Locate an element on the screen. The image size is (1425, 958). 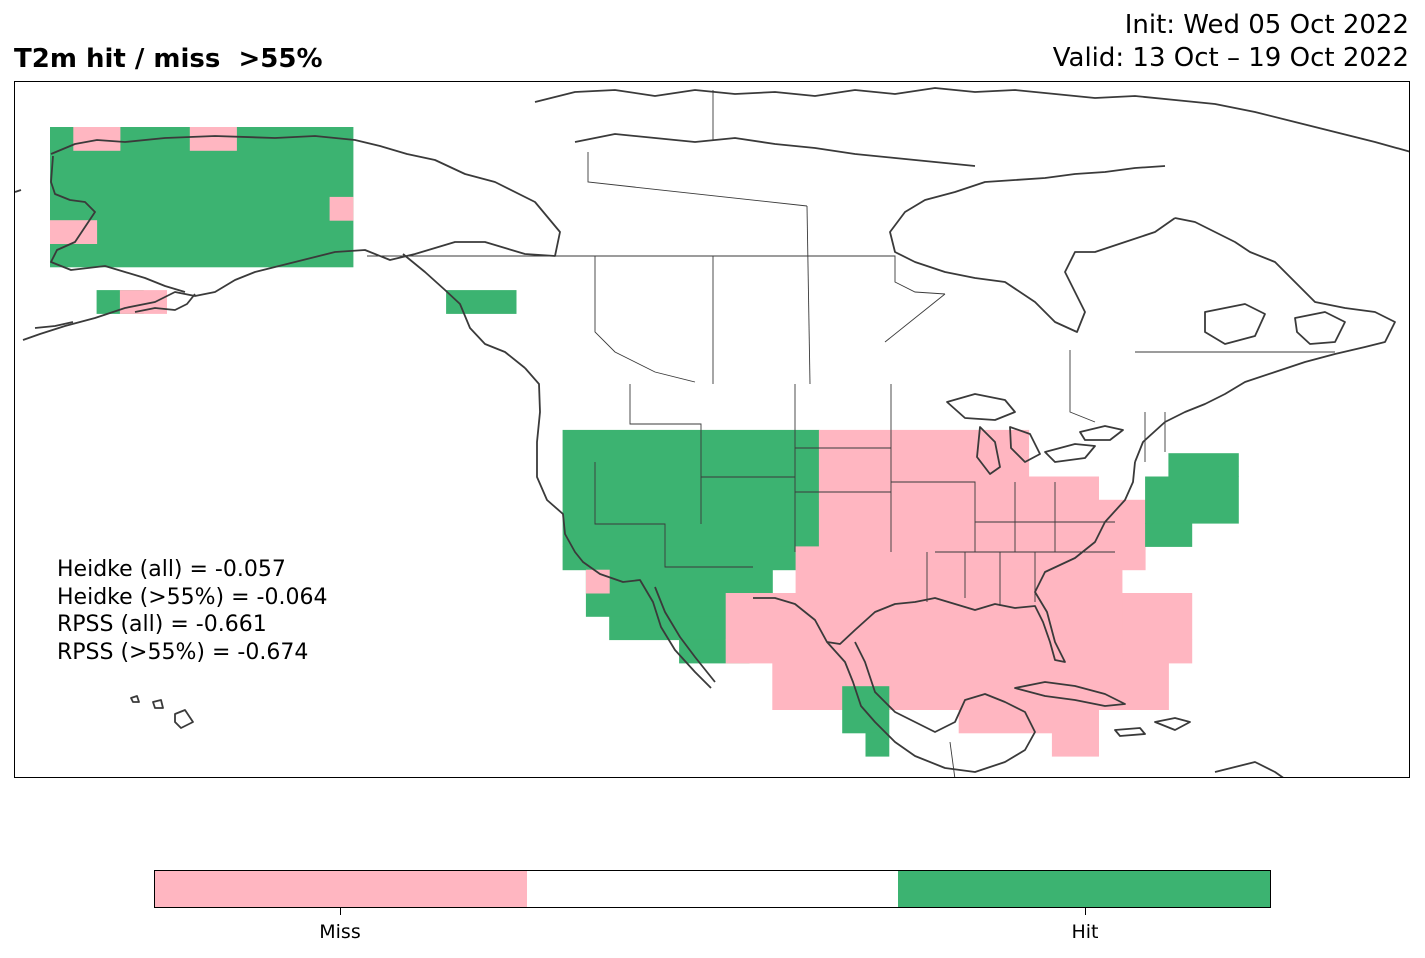
map-title: T2m hit / miss >55% is located at coordinates (168, 59).